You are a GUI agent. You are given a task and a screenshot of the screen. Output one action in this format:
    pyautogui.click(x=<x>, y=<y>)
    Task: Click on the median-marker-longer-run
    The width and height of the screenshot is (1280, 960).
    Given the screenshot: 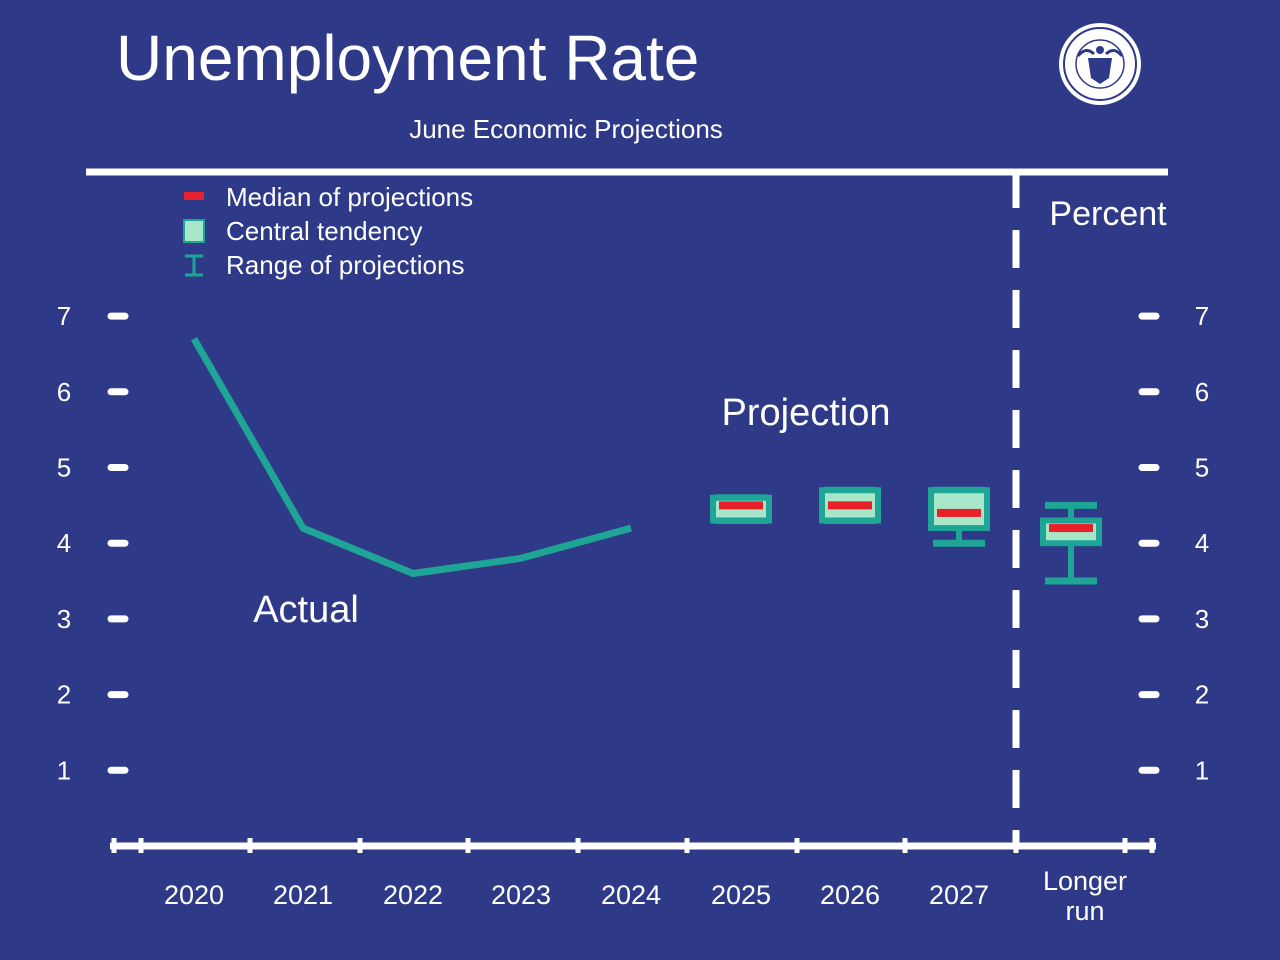 What is the action you would take?
    pyautogui.click(x=1071, y=528)
    